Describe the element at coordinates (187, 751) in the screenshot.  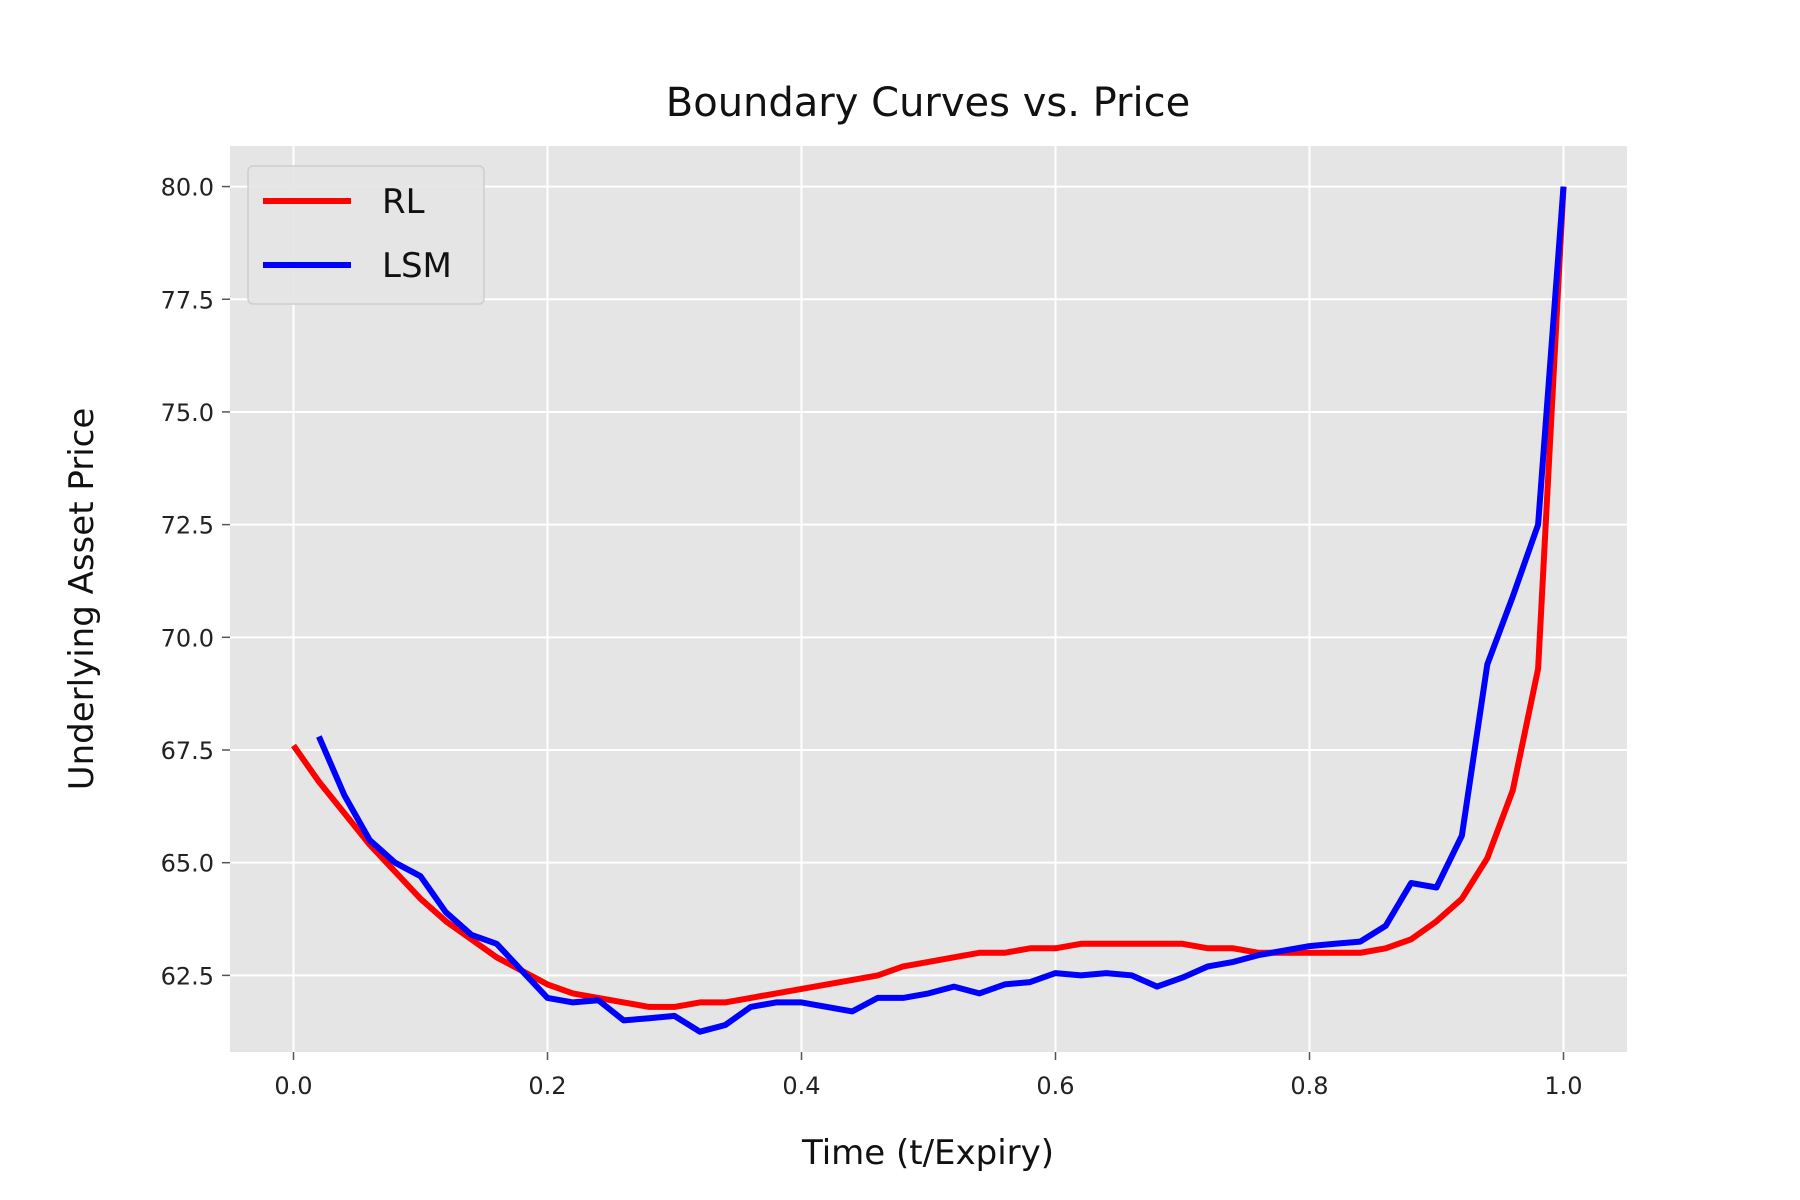
I see `y-tick-label: 67.5` at that location.